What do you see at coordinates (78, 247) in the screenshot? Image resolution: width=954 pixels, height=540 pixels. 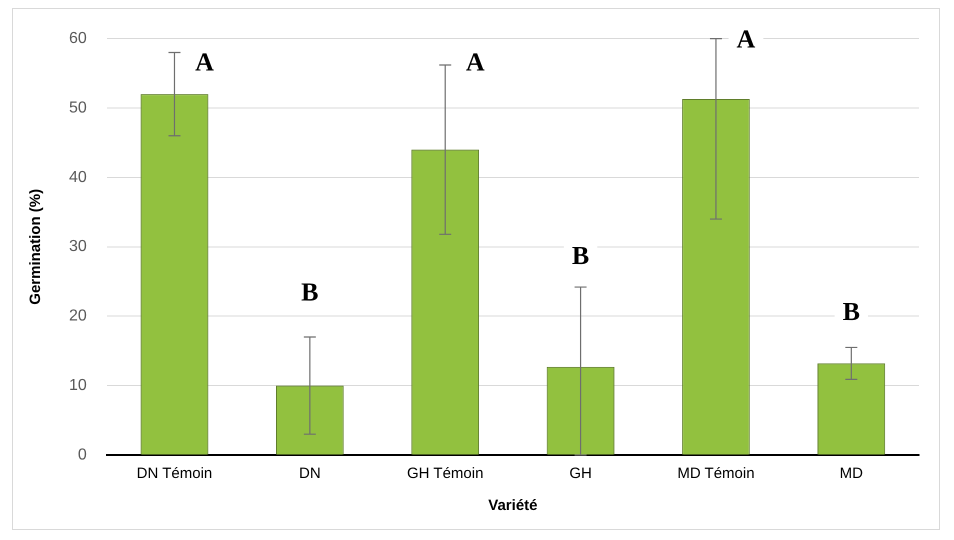 I see `y-tick-label: 30` at bounding box center [78, 247].